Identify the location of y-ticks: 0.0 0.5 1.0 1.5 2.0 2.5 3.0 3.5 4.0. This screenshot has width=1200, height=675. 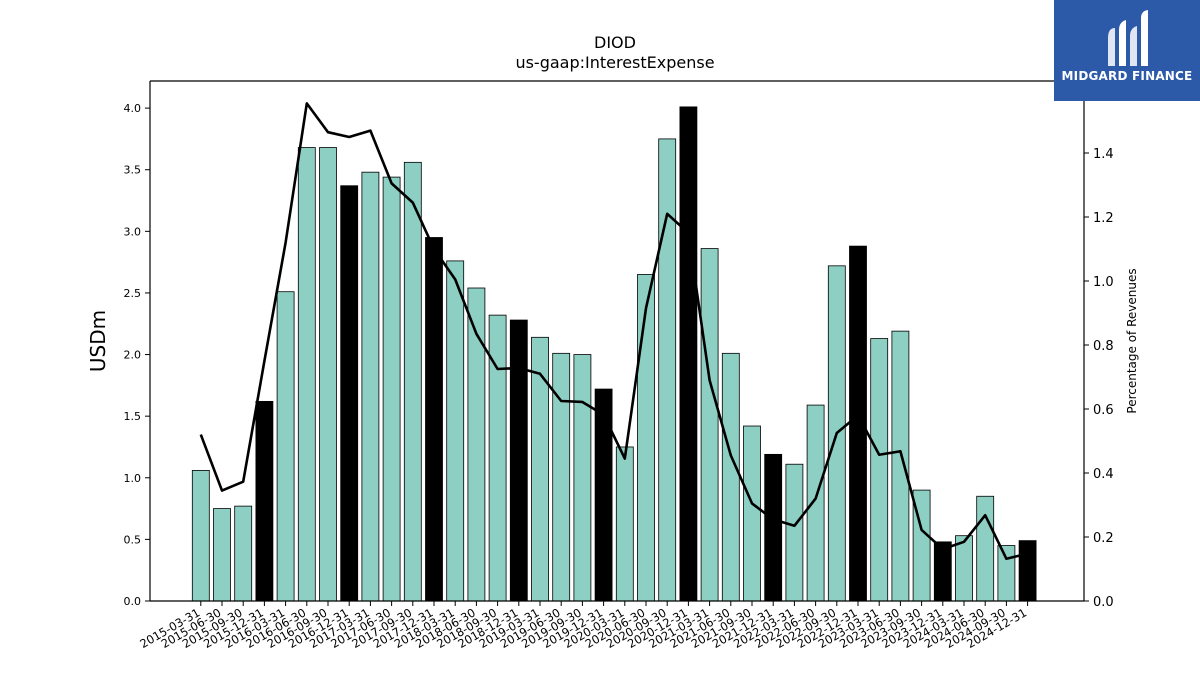
(137, 355).